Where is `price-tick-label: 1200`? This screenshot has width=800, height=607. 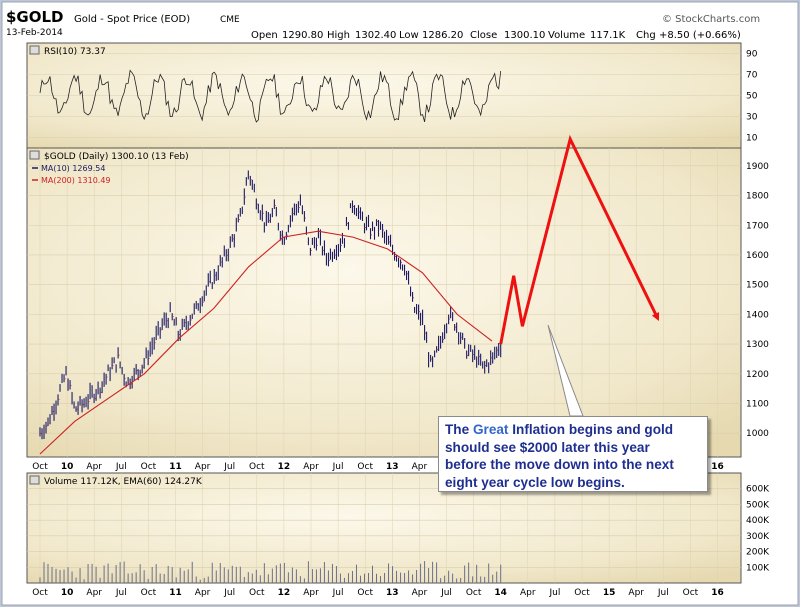
price-tick-label: 1200 is located at coordinates (757, 375).